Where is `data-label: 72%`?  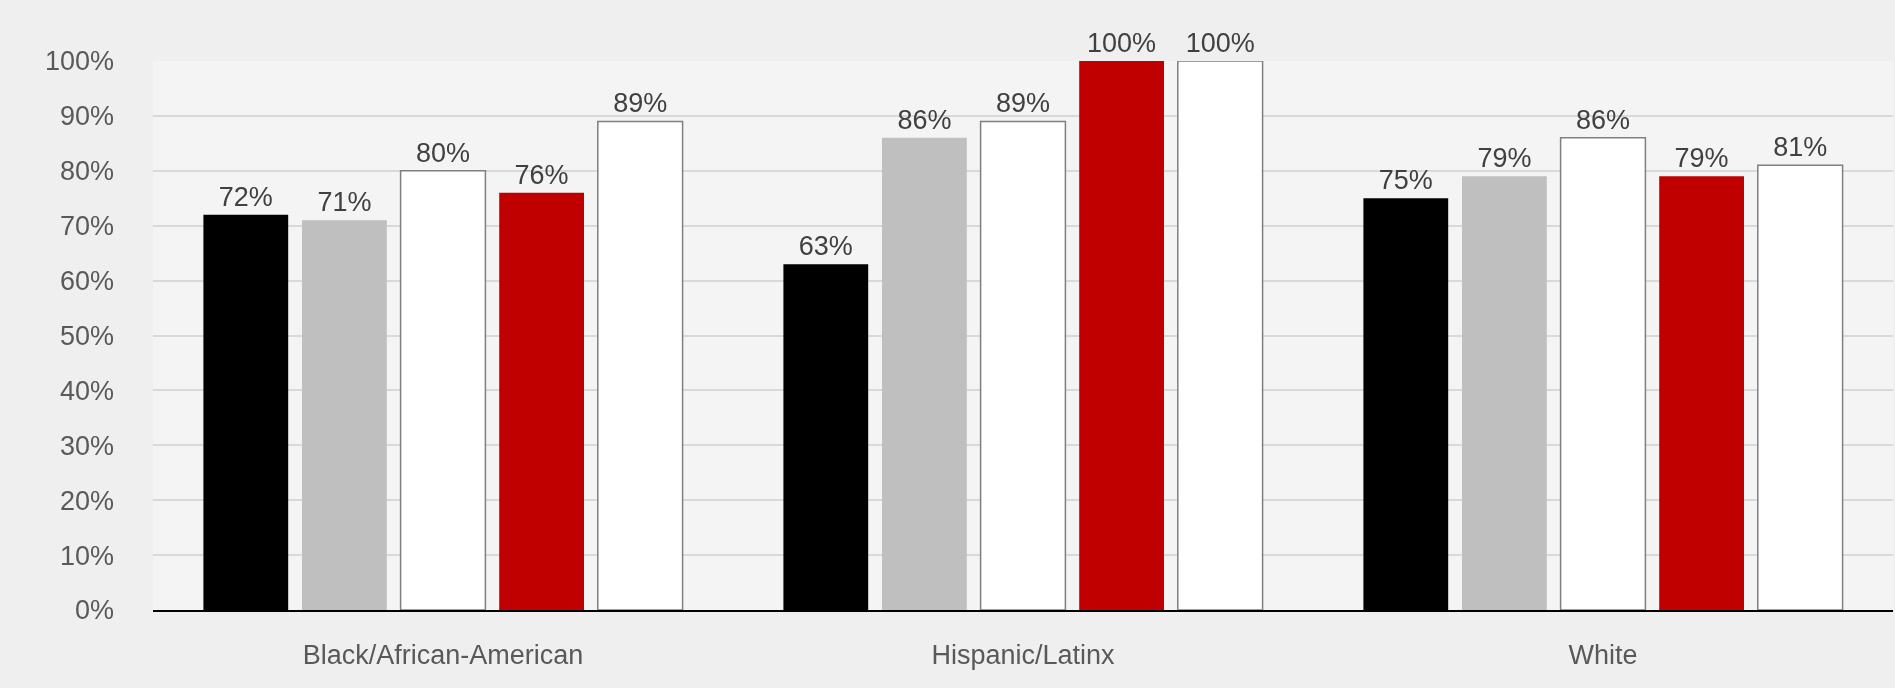
data-label: 72% is located at coordinates (245, 196).